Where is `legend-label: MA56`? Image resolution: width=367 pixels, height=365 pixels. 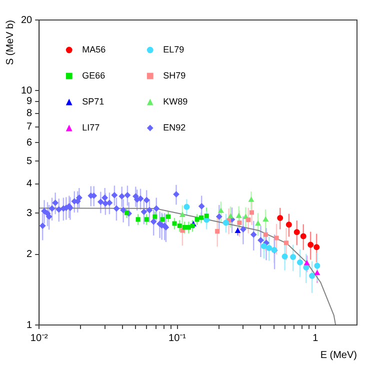
legend-label: MA56 is located at coordinates (94, 49).